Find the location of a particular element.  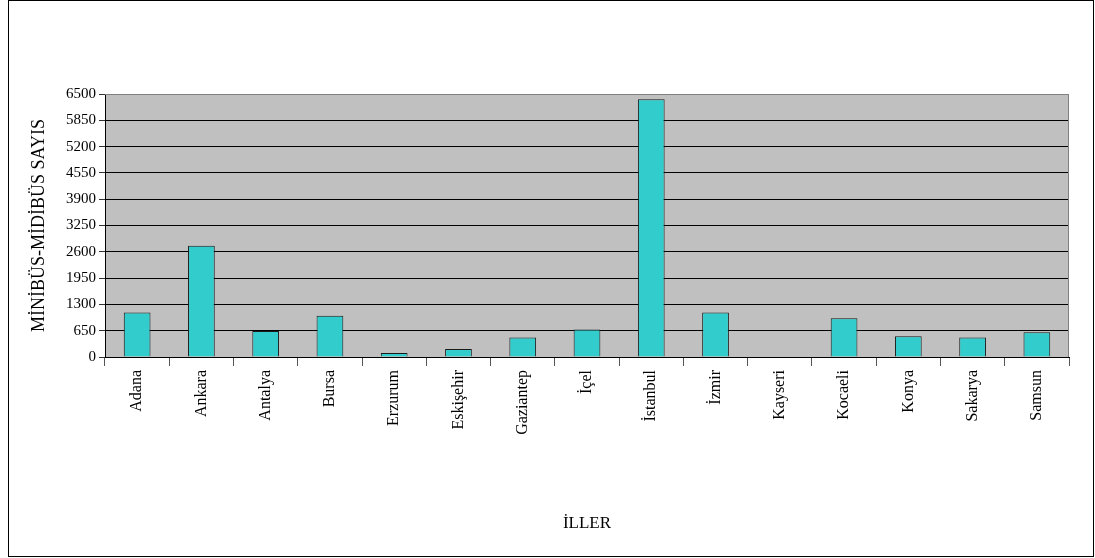

x-tick-label: Kayseri is located at coordinates (779, 394).